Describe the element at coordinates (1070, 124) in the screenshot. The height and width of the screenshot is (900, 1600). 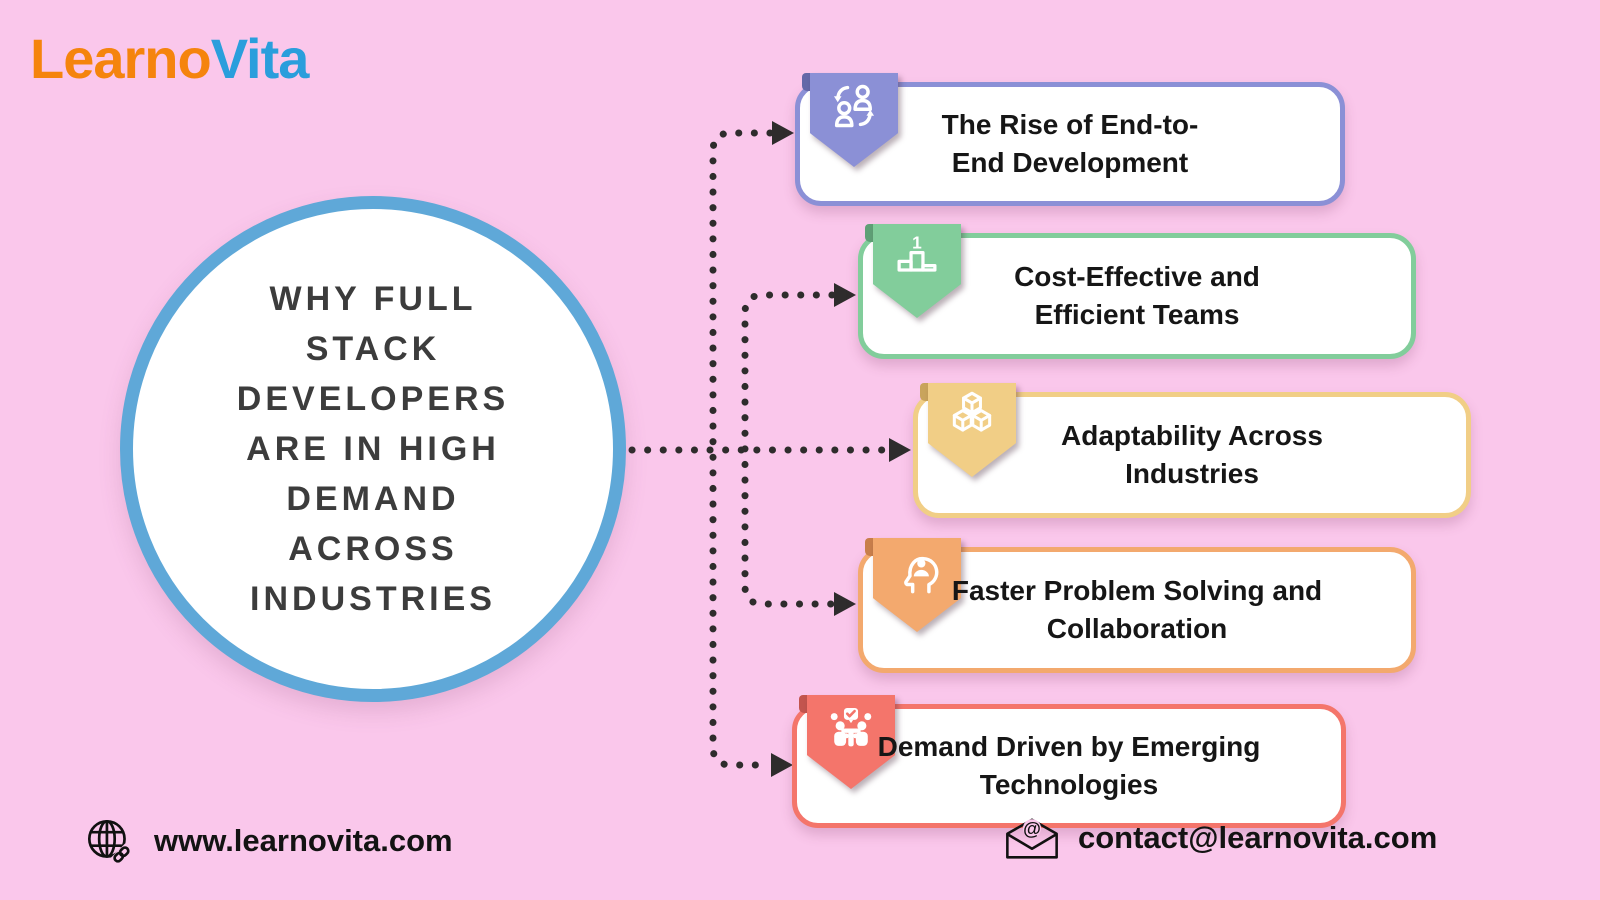
I see `card-label-line: The Rise of End-to-` at that location.